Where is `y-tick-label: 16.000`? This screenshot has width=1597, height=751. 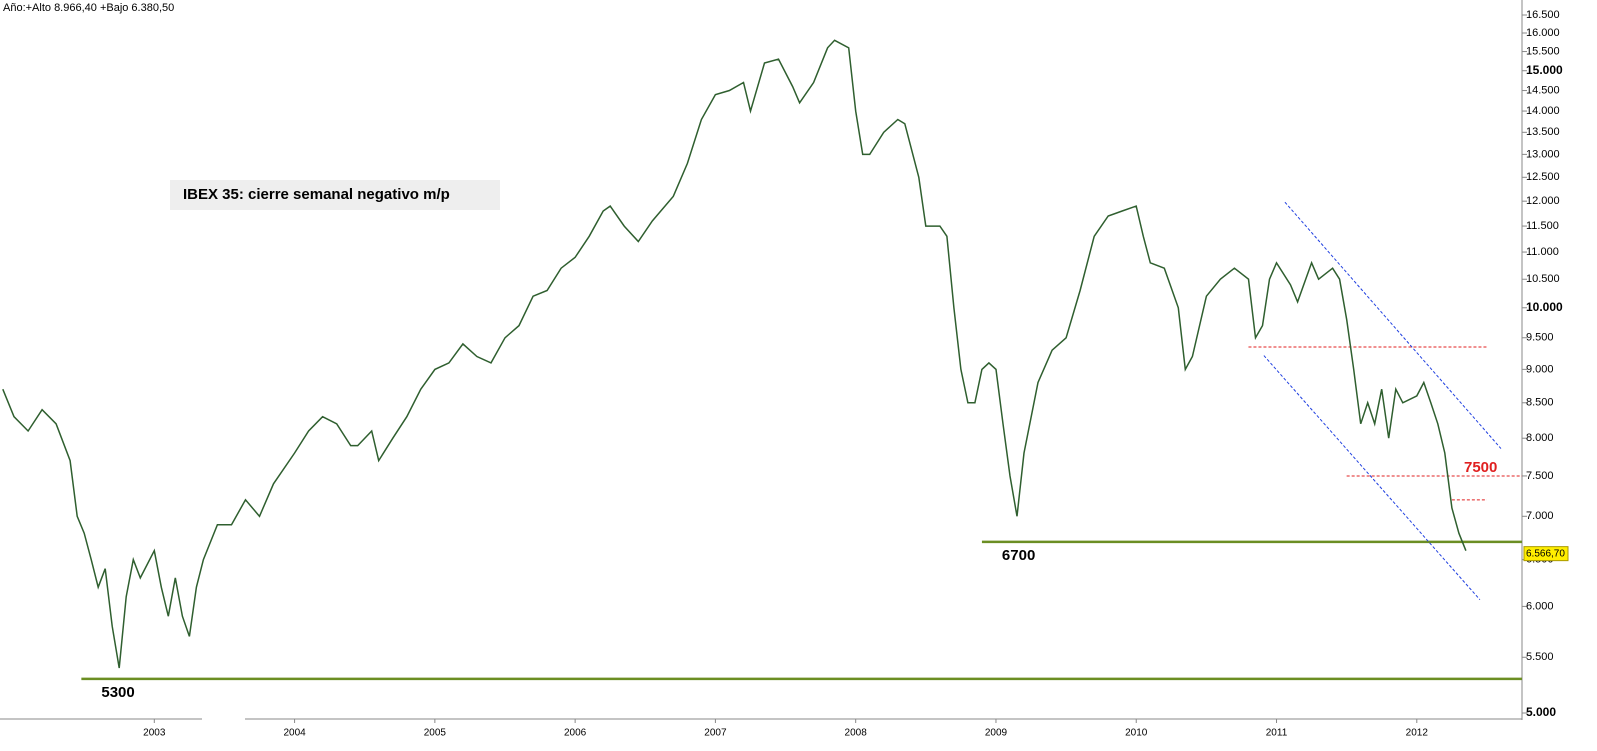 y-tick-label: 16.000 is located at coordinates (1543, 33).